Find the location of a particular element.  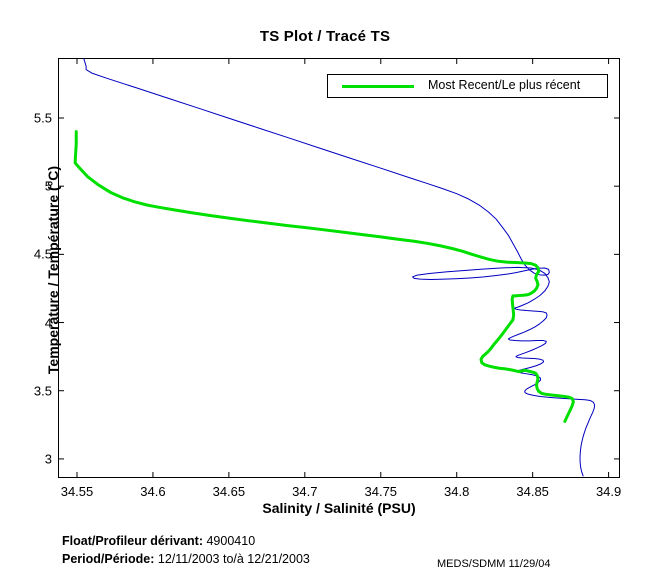

x-tick-label: 34.8 is located at coordinates (457, 491).